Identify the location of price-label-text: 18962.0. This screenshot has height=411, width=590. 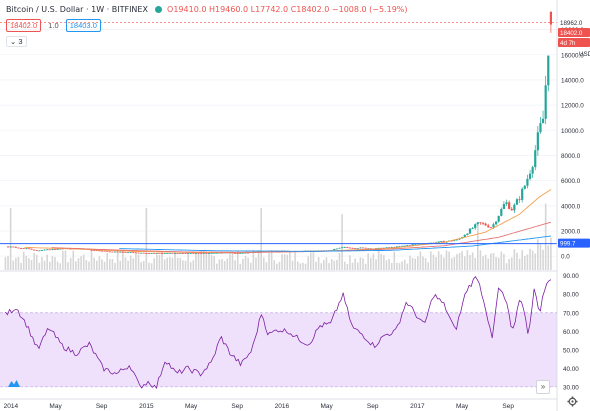
(571, 23).